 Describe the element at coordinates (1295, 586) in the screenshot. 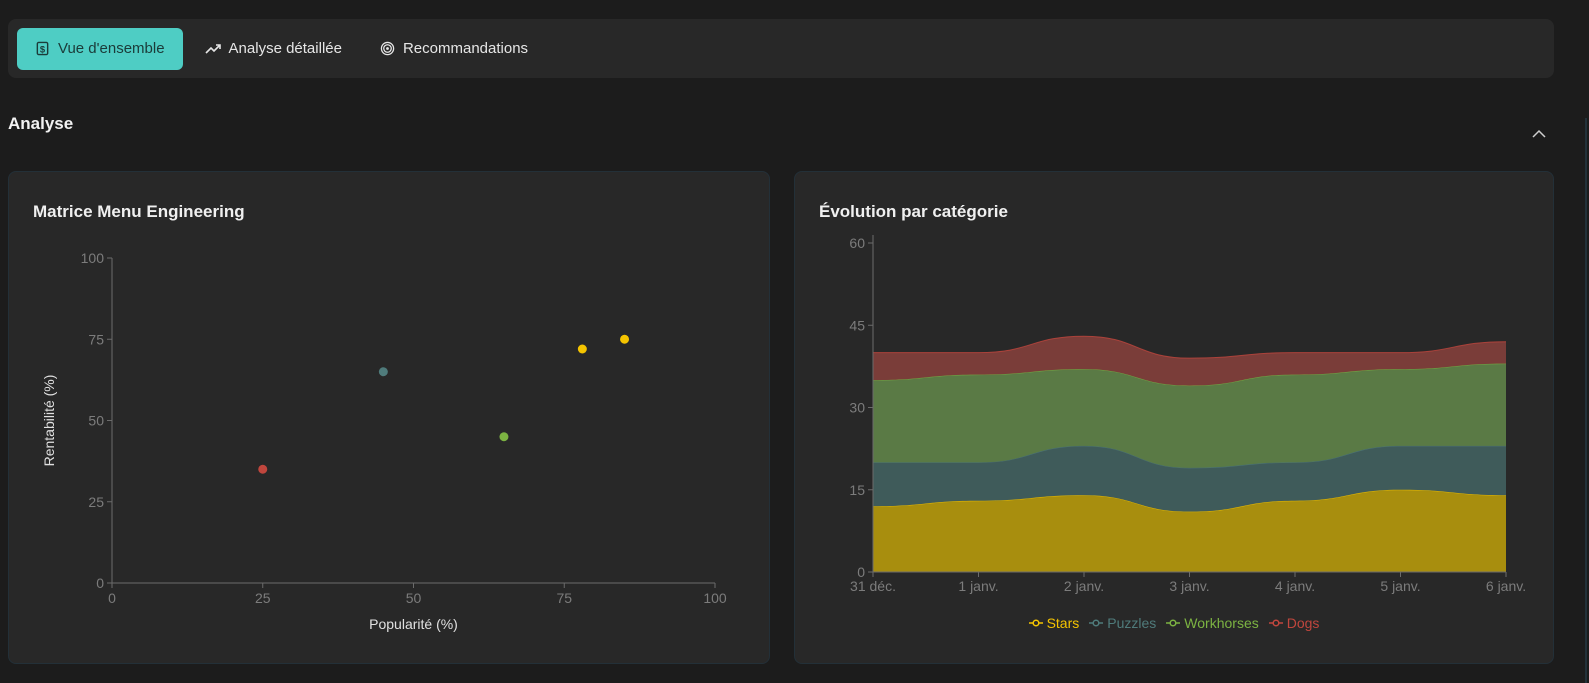

I see `x-tick-label: 4 janv.` at that location.